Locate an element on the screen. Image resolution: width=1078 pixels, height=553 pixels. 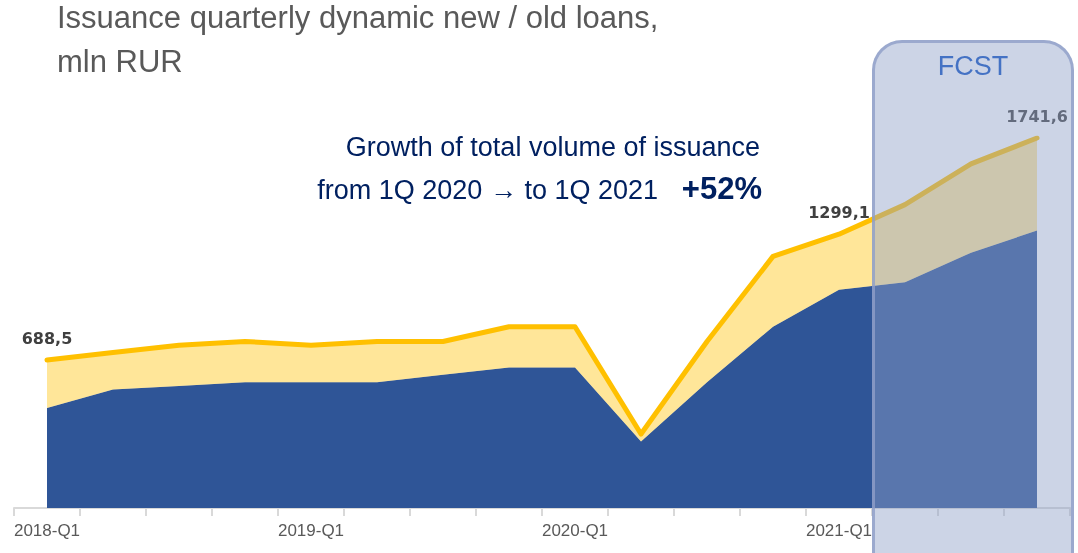
x-tick-label: 2021-Q1 is located at coordinates (839, 530).